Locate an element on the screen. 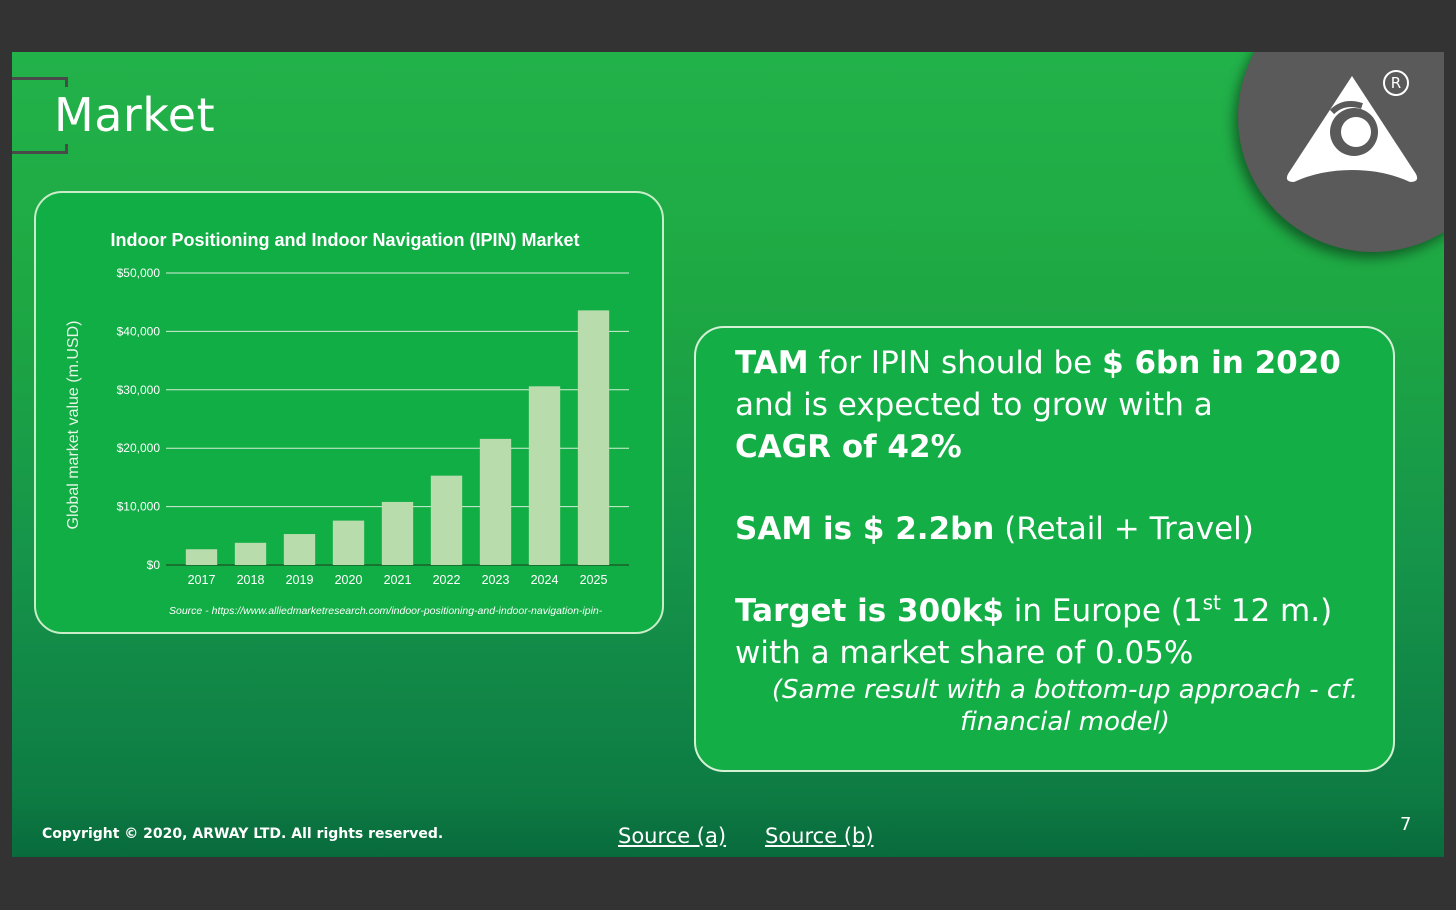  y-tick-label: $20,000 is located at coordinates (139, 448).